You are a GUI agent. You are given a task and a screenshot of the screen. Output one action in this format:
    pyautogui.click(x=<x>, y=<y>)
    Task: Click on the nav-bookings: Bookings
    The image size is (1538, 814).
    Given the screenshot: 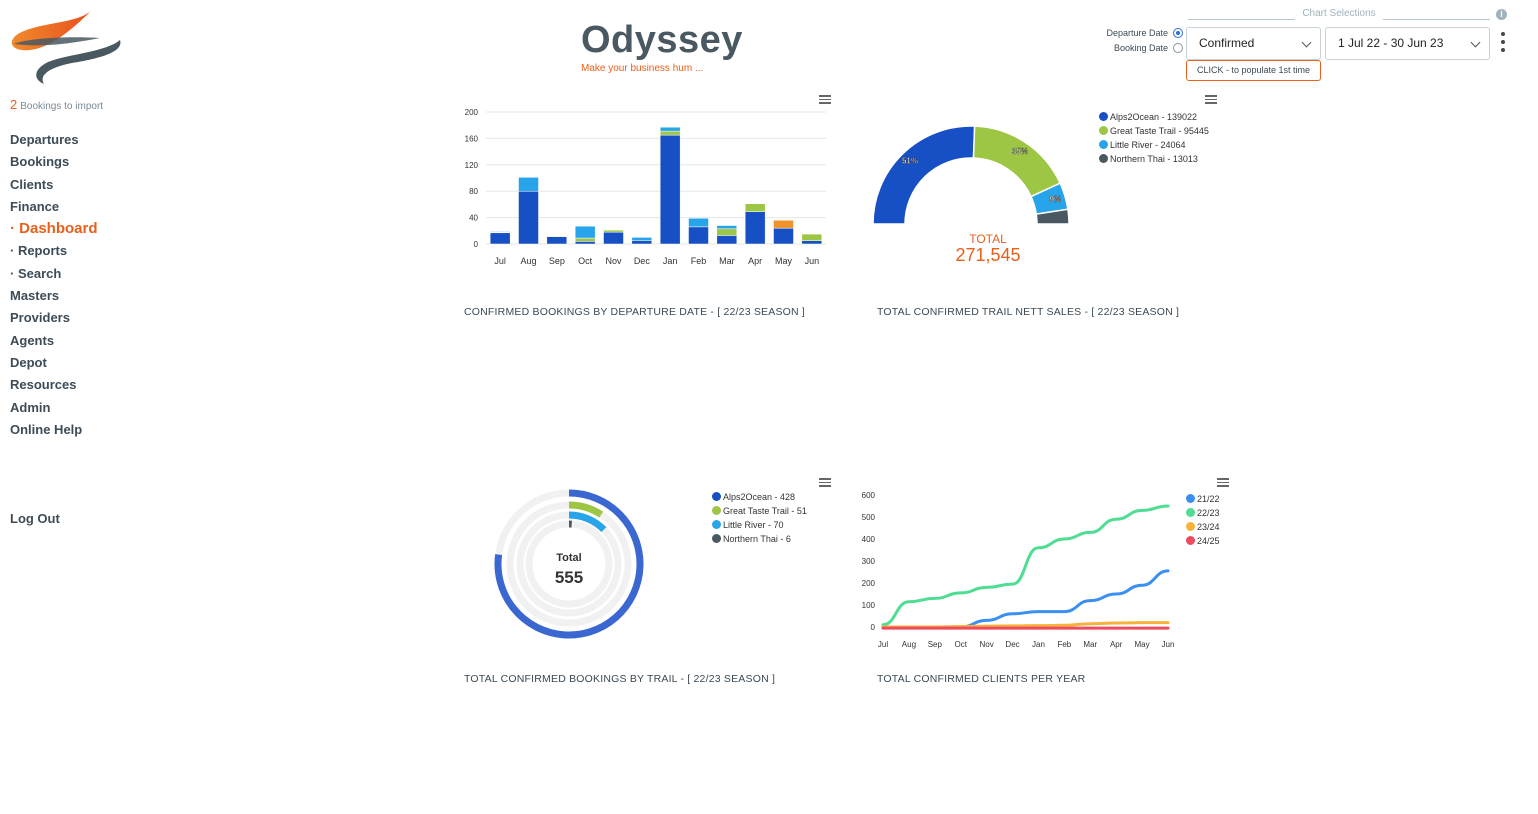 What is the action you would take?
    pyautogui.click(x=40, y=162)
    